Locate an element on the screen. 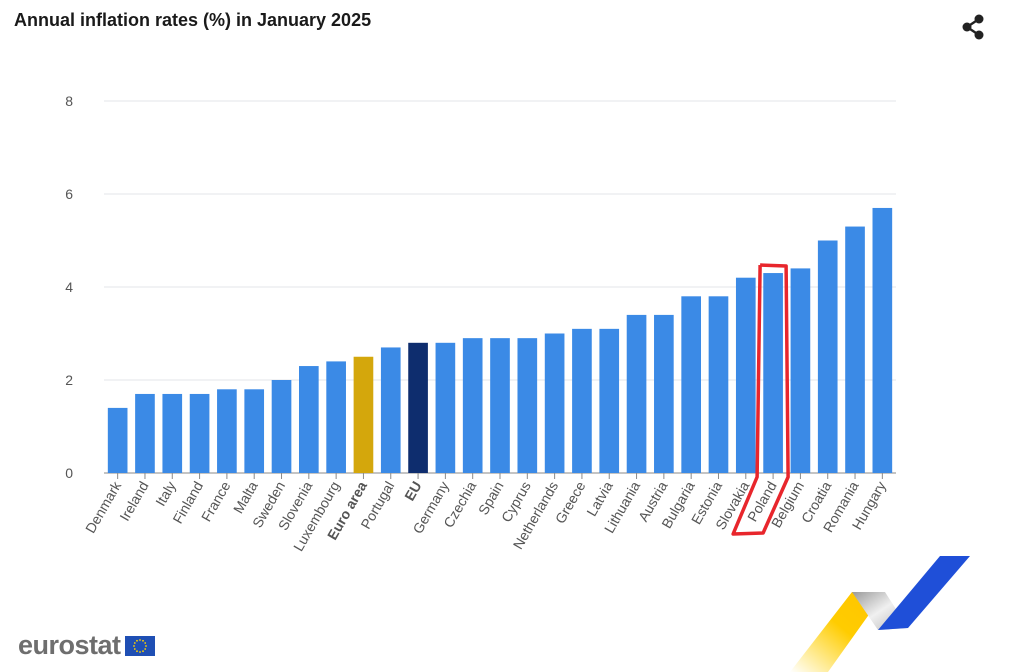 This screenshot has height=672, width=1018. bar-netherlands is located at coordinates (554, 403).